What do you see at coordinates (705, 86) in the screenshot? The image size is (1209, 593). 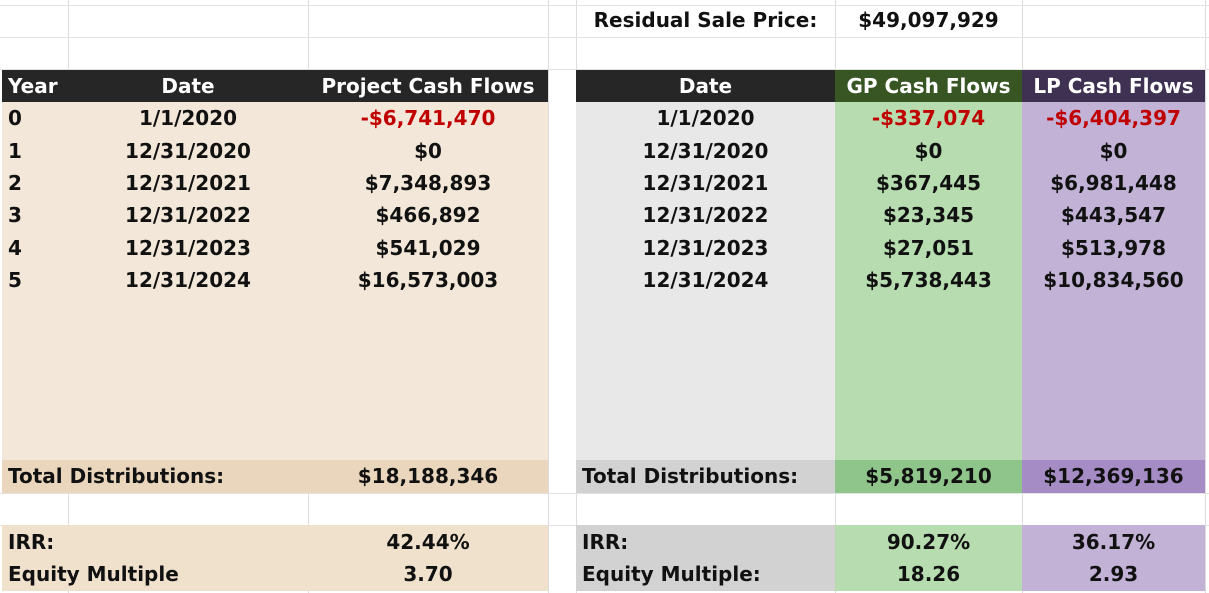 I see `header-split-date: Date` at bounding box center [705, 86].